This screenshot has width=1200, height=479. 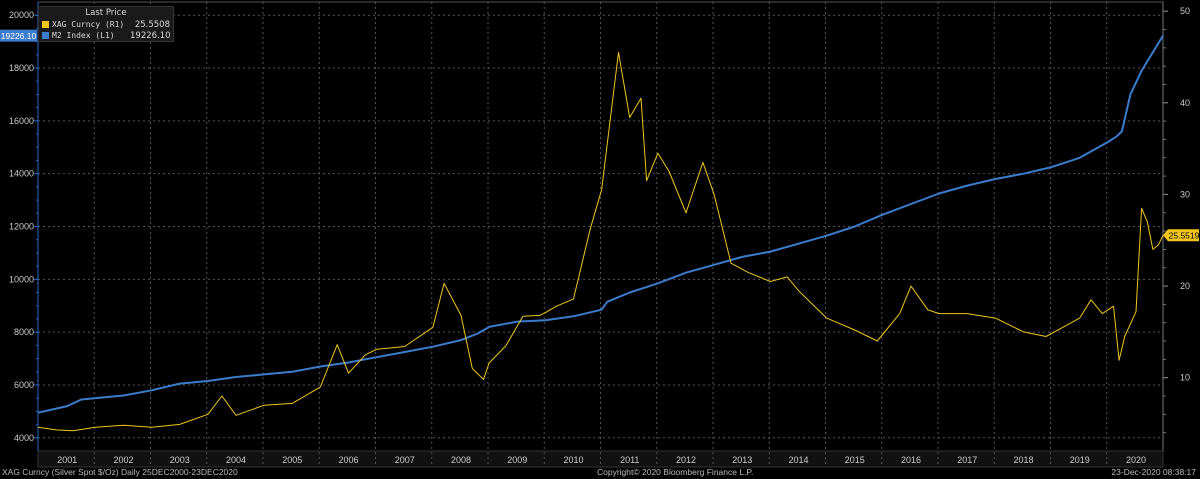 What do you see at coordinates (742, 460) in the screenshot?
I see `x-tick-label: 2013` at bounding box center [742, 460].